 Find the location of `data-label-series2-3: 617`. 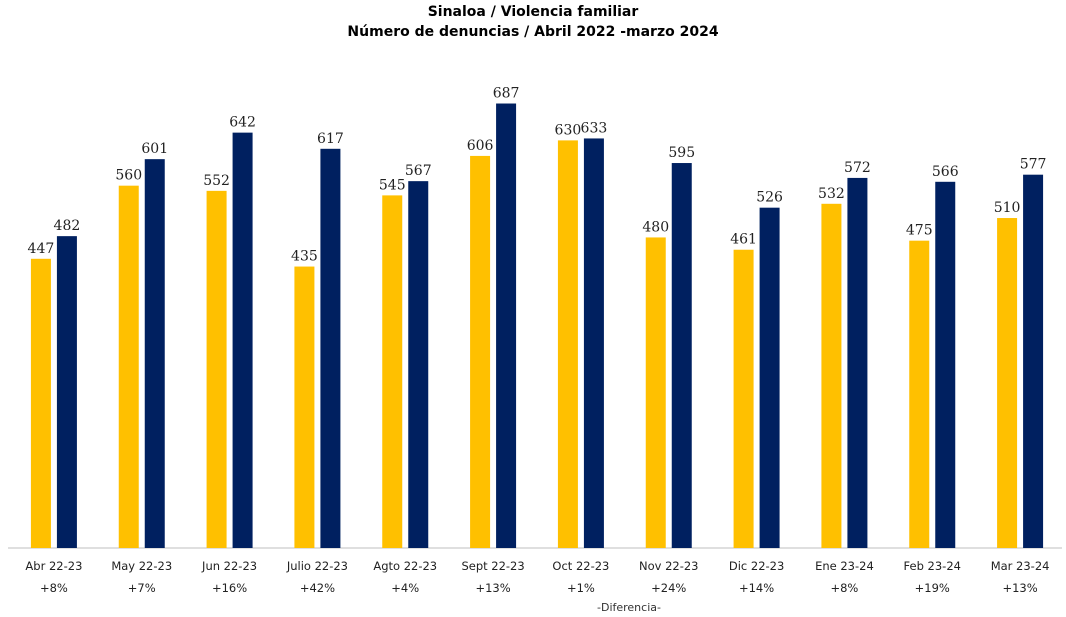

data-label-series2-3: 617 is located at coordinates (330, 139).